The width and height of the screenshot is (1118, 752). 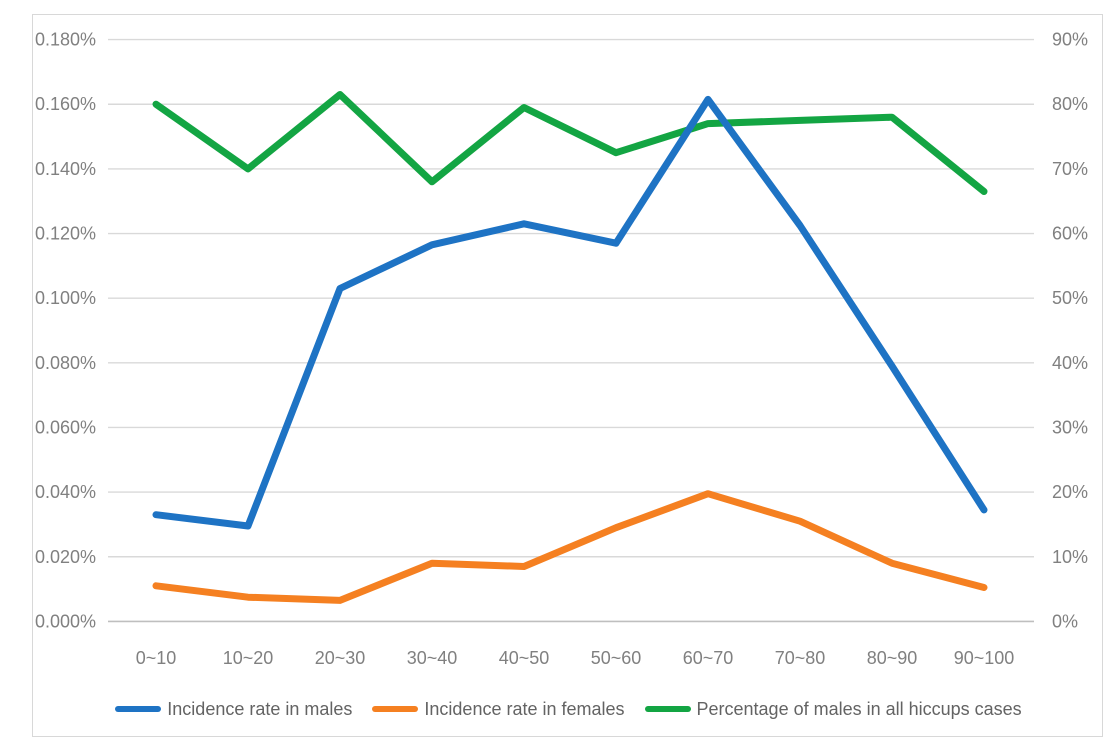 What do you see at coordinates (1070, 298) in the screenshot?
I see `right-axis-tick-label: 50%` at bounding box center [1070, 298].